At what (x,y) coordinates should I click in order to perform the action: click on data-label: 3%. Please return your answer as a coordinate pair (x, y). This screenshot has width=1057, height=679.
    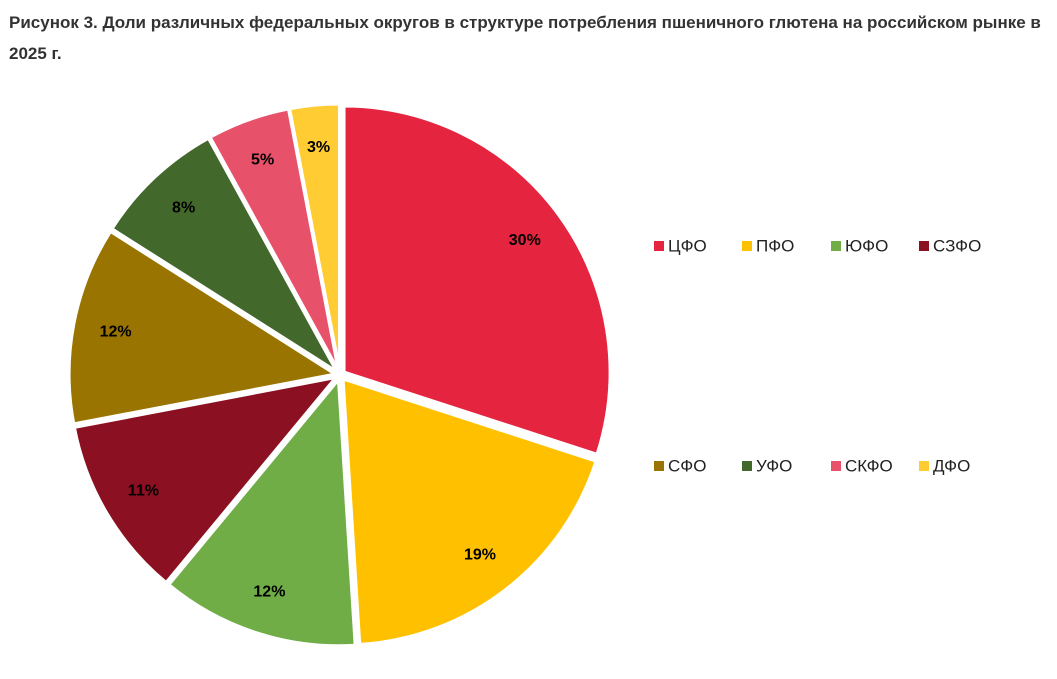
    Looking at the image, I should click on (318, 147).